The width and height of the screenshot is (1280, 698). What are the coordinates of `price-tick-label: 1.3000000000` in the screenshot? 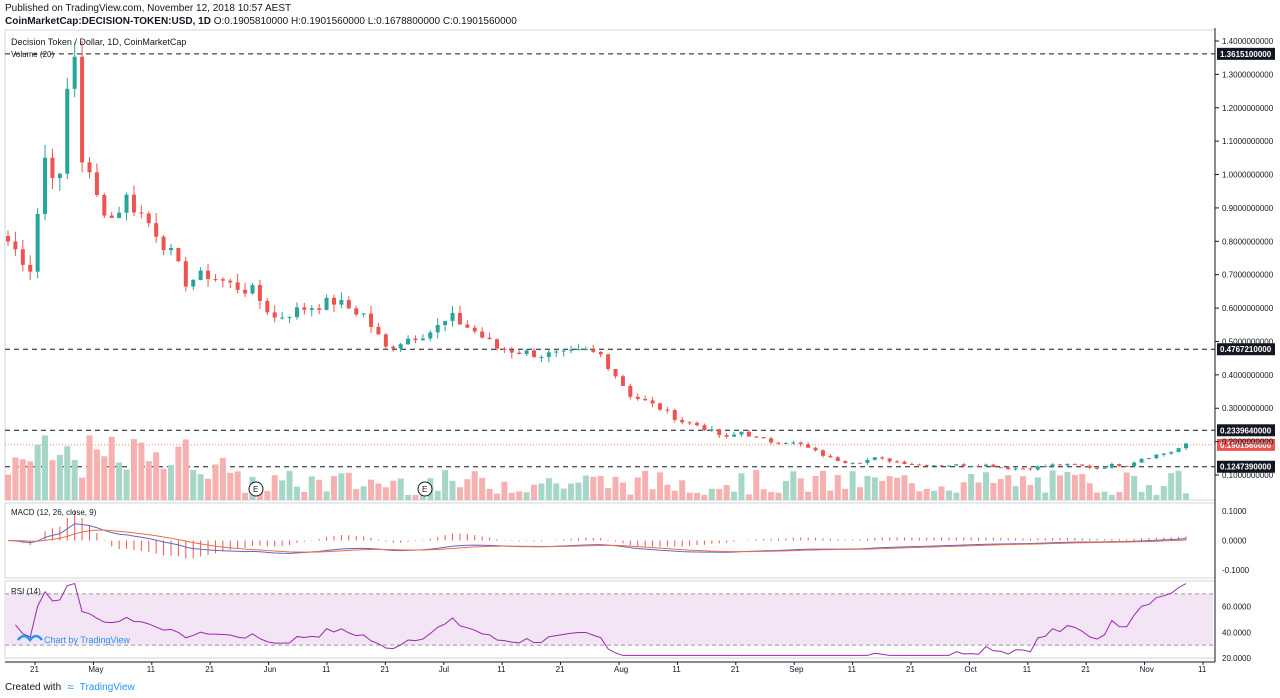 It's located at (1248, 74).